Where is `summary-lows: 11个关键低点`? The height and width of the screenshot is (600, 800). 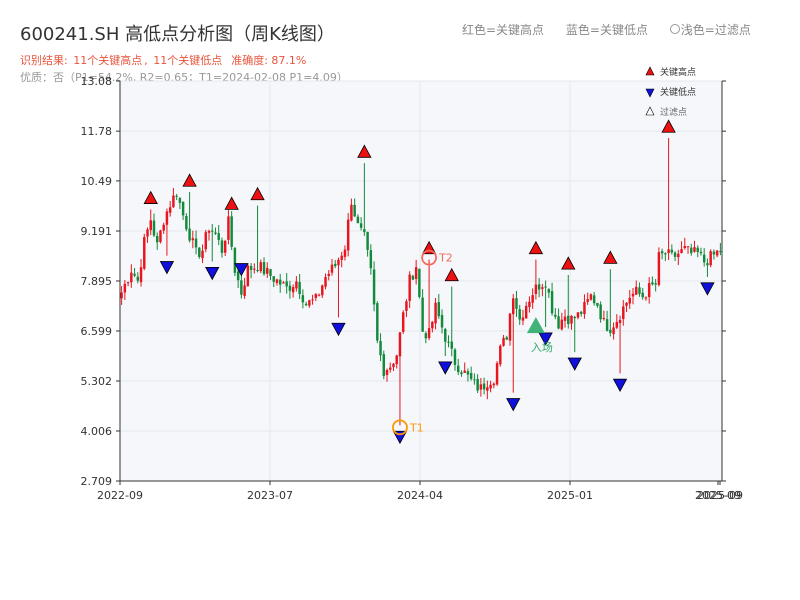
summary-lows: 11个关键低点 is located at coordinates (188, 60).